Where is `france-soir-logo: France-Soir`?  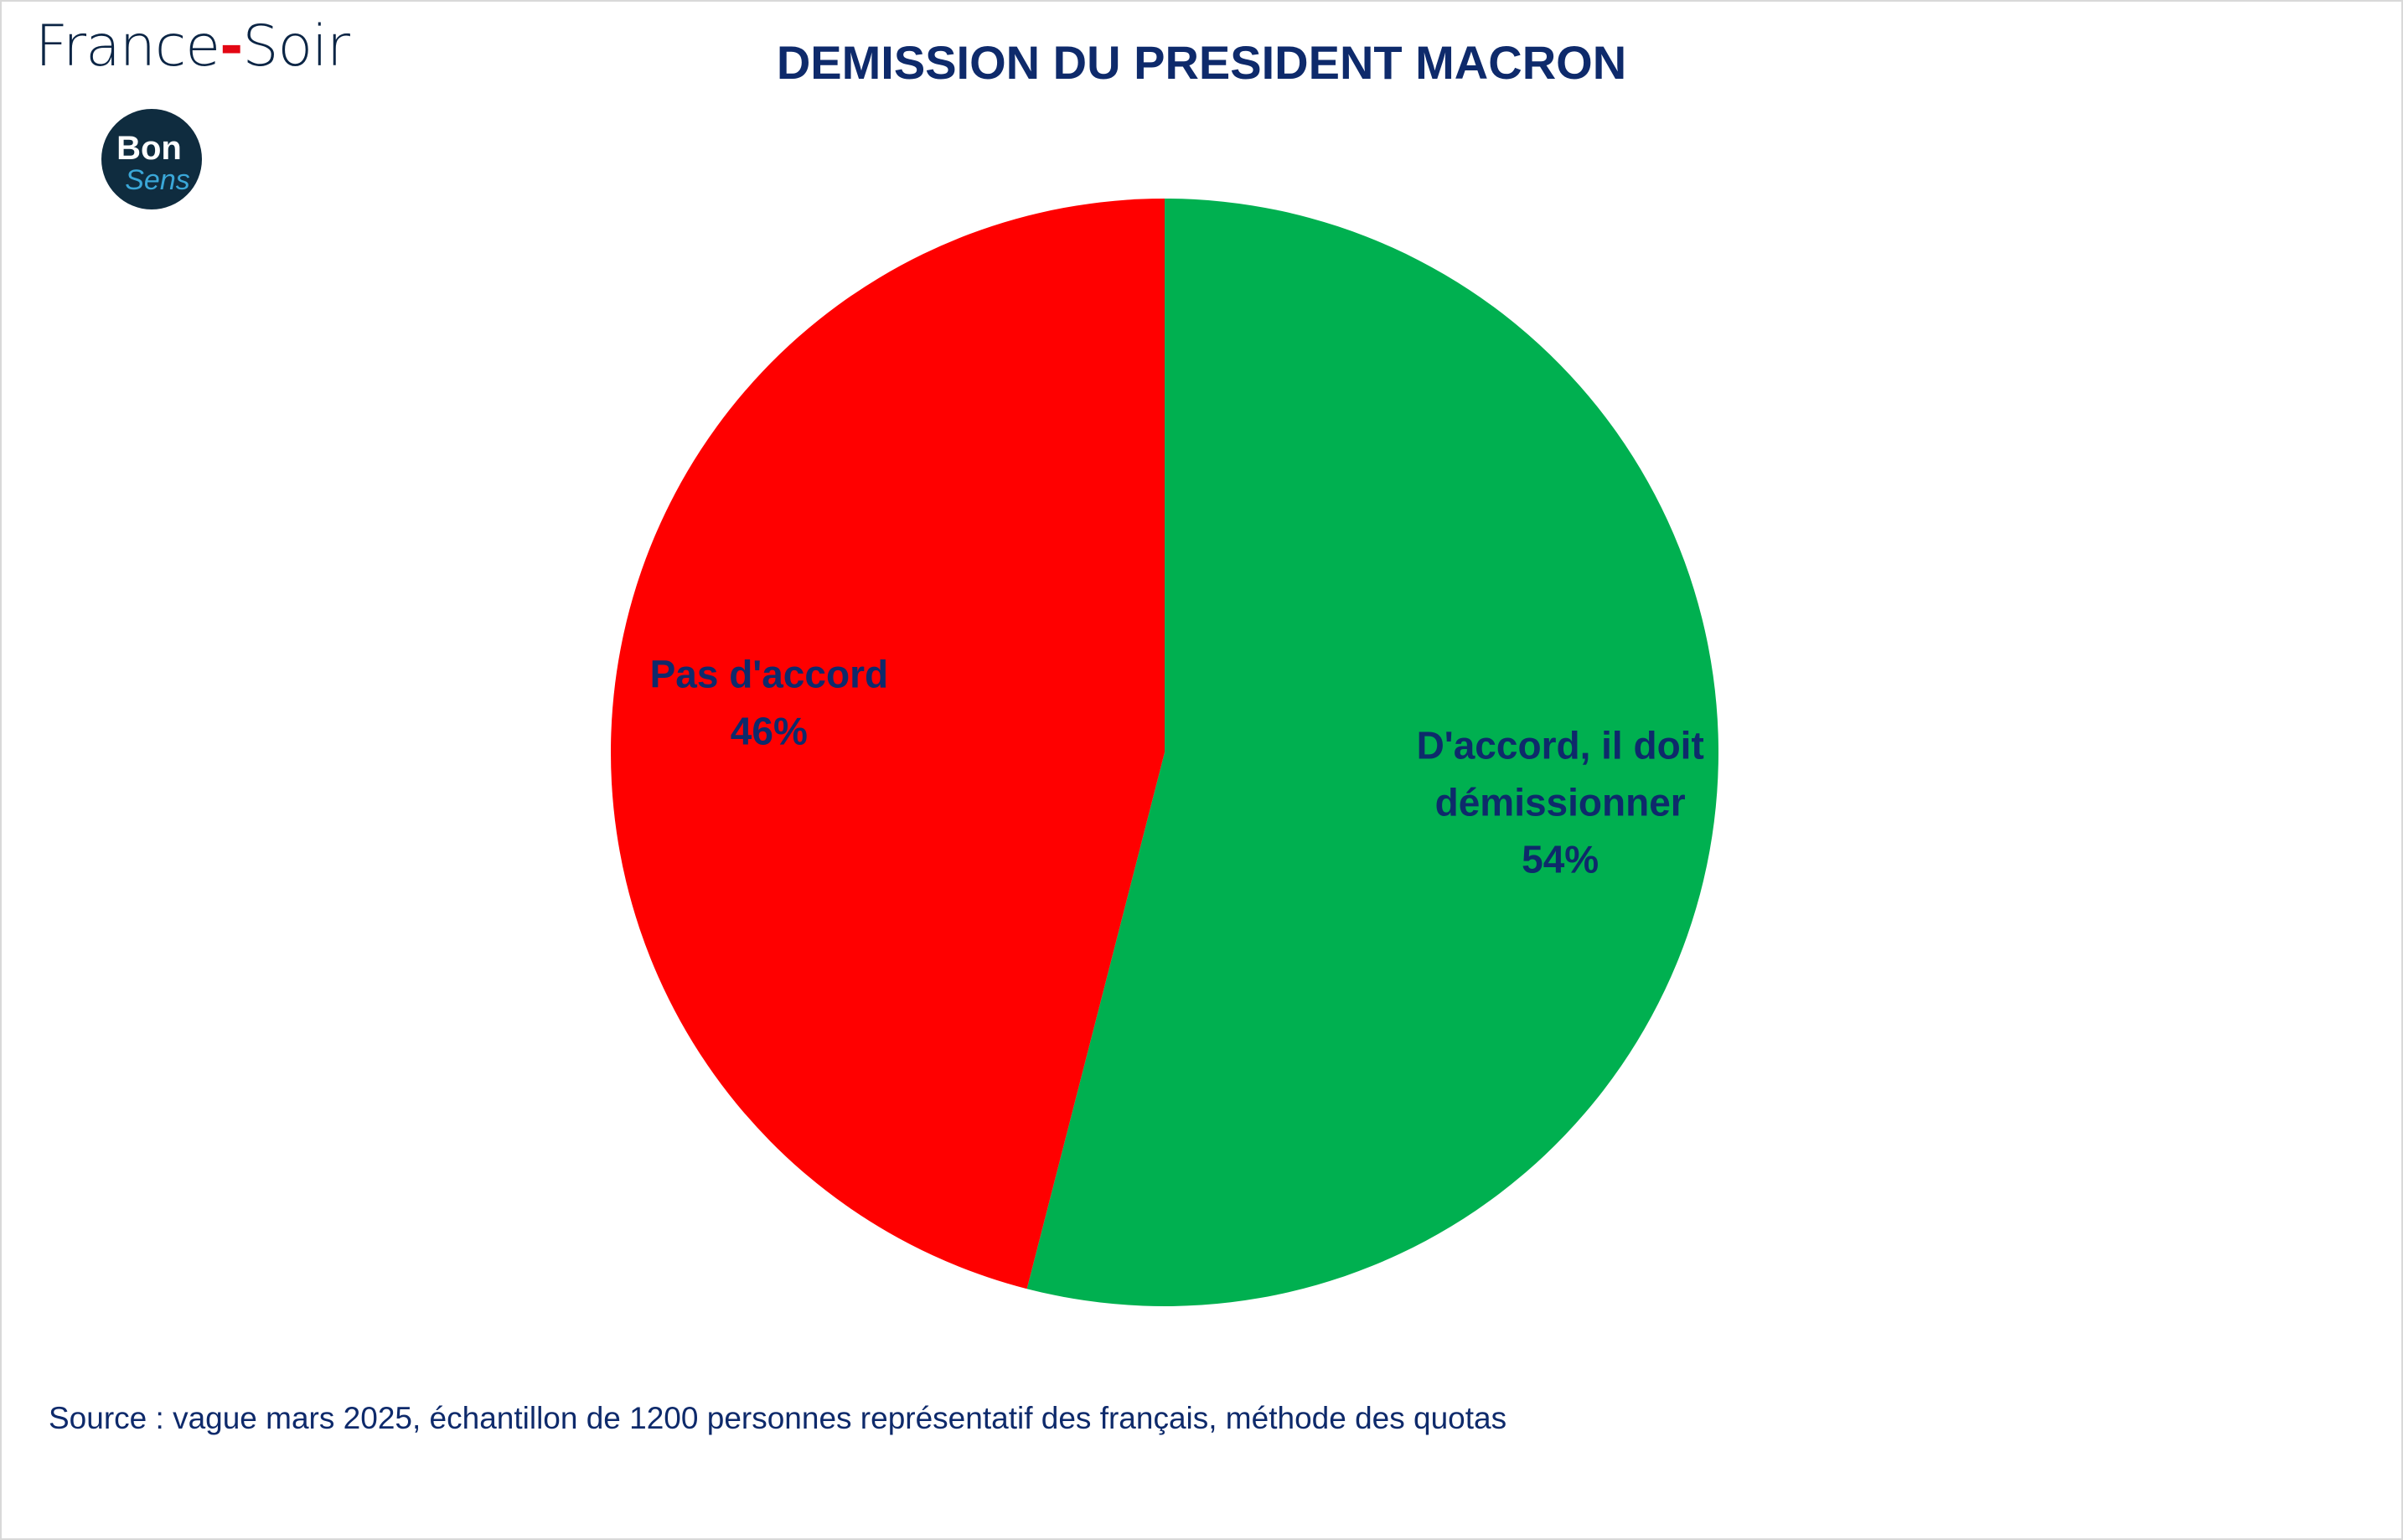 france-soir-logo: France-Soir is located at coordinates (192, 46).